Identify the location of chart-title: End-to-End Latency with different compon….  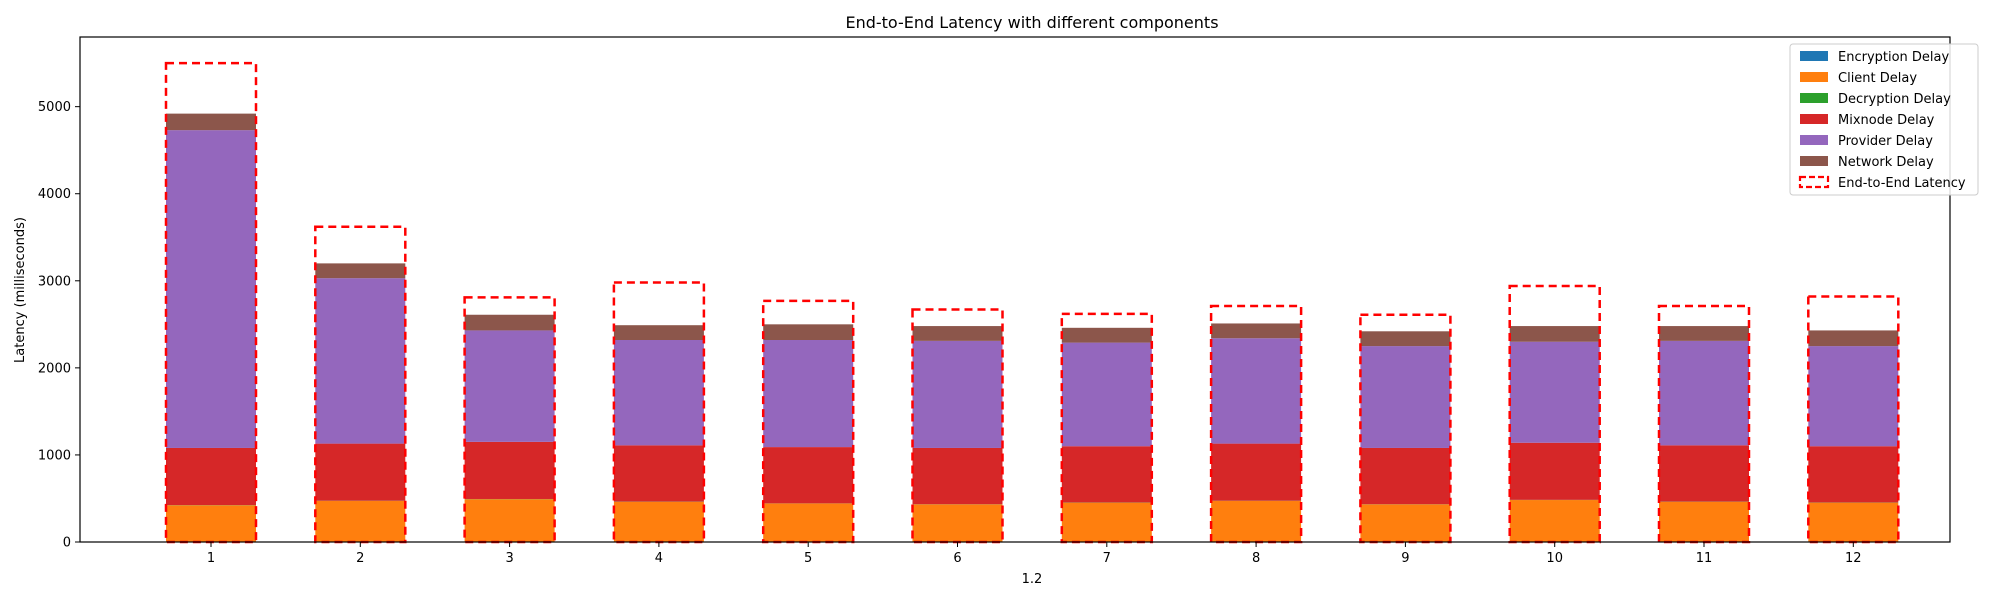
(1031, 22).